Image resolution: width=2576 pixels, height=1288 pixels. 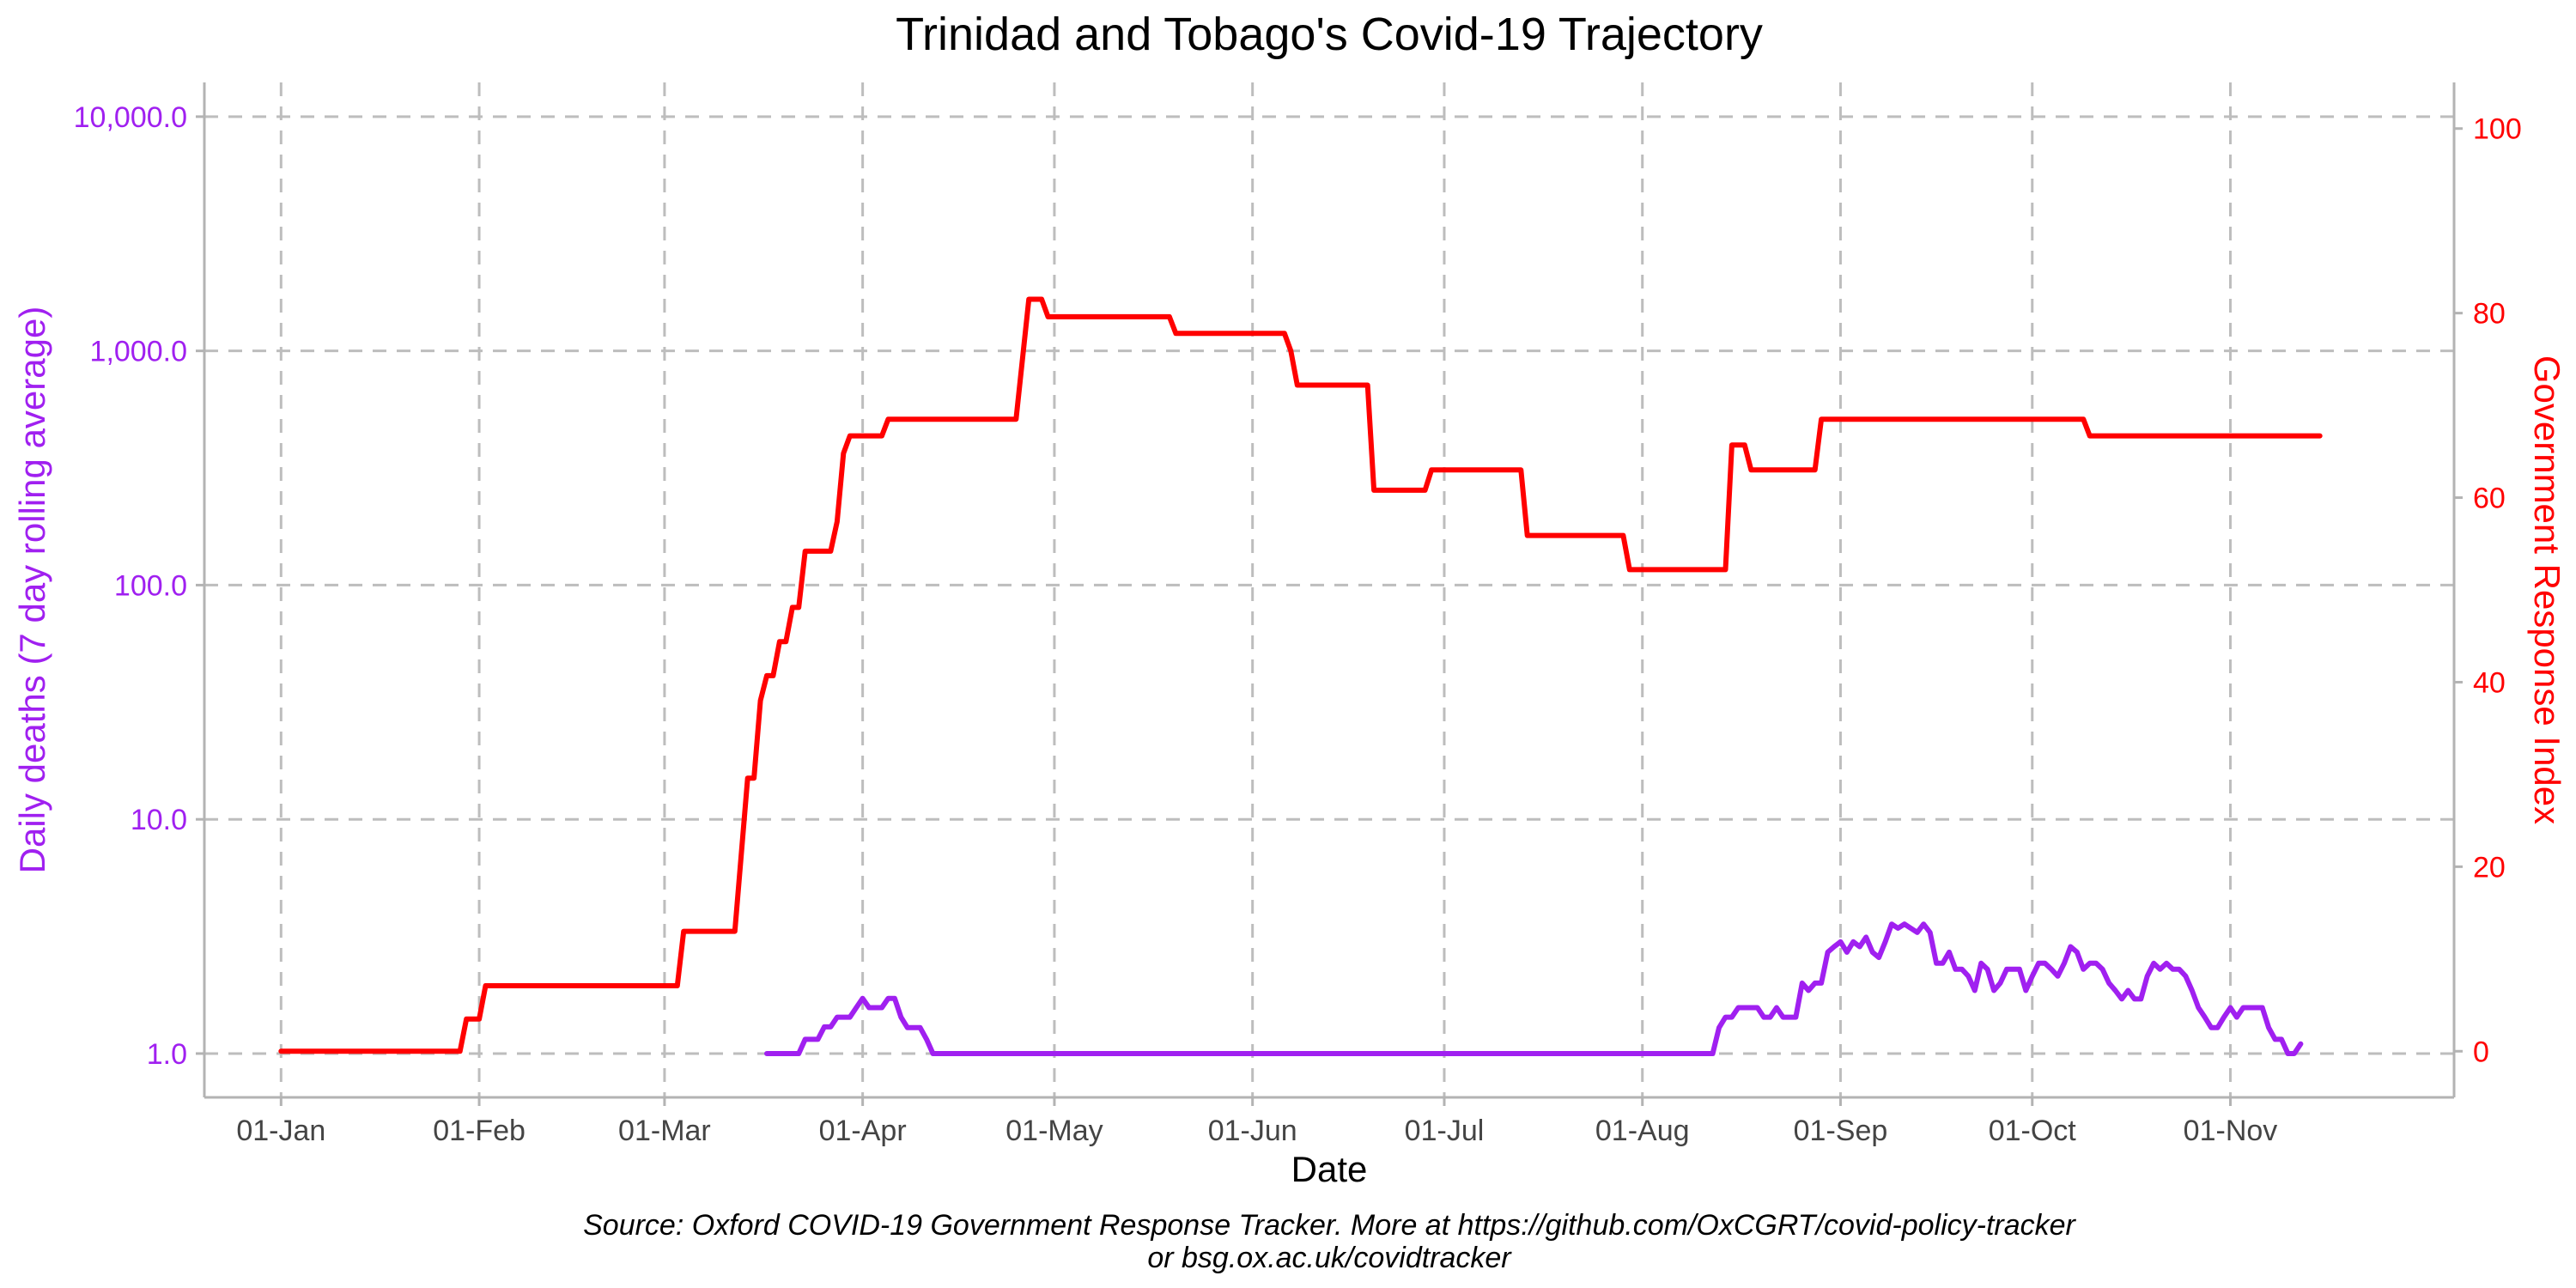 I want to click on caption-line-2: or bsg.ox.ac.uk/covidtracker, so click(x=1330, y=1258).